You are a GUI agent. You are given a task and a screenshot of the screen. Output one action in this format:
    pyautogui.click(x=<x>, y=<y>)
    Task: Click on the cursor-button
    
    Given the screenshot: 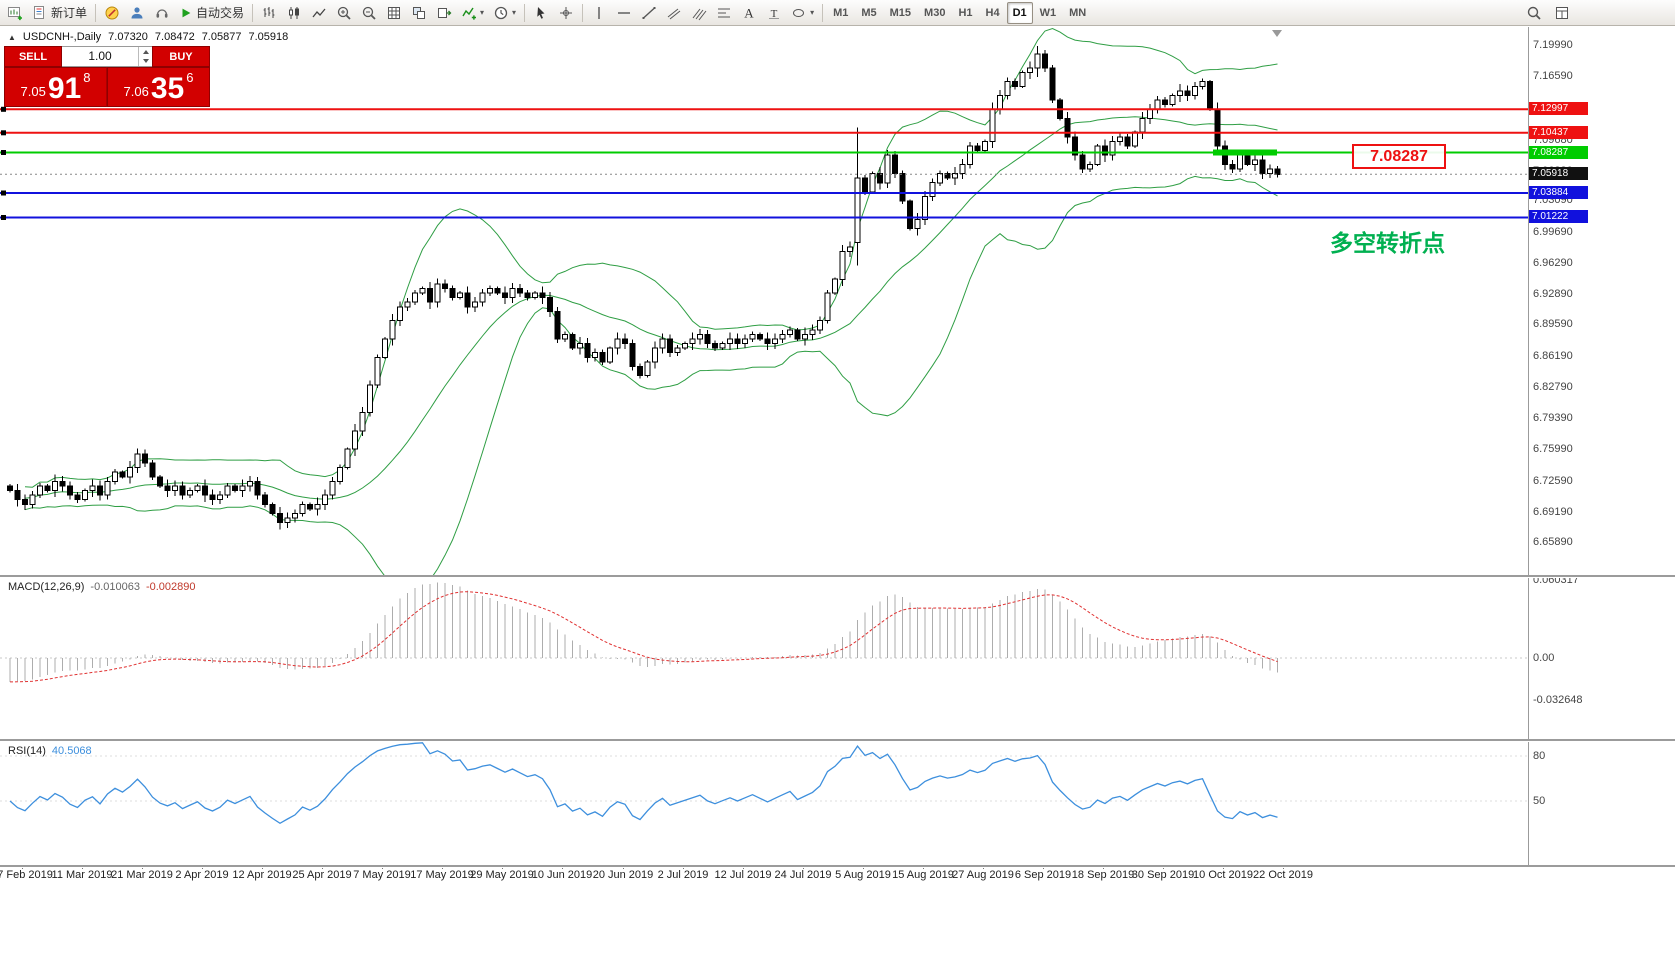 What is the action you would take?
    pyautogui.click(x=541, y=13)
    